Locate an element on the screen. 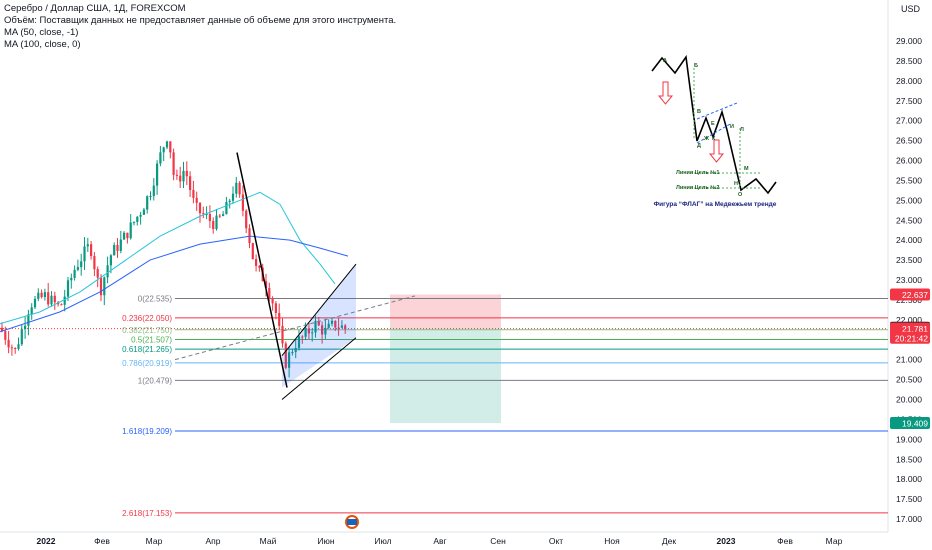 The width and height of the screenshot is (932, 550). y-tick-label: 17.500 is located at coordinates (909, 499).